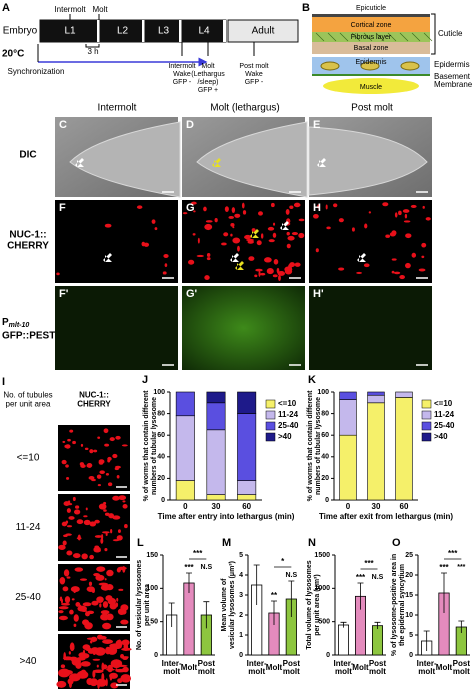 This screenshot has width=474, height=691. What do you see at coordinates (324, 622) in the screenshot?
I see `y-tick-label: 500` at bounding box center [324, 622].